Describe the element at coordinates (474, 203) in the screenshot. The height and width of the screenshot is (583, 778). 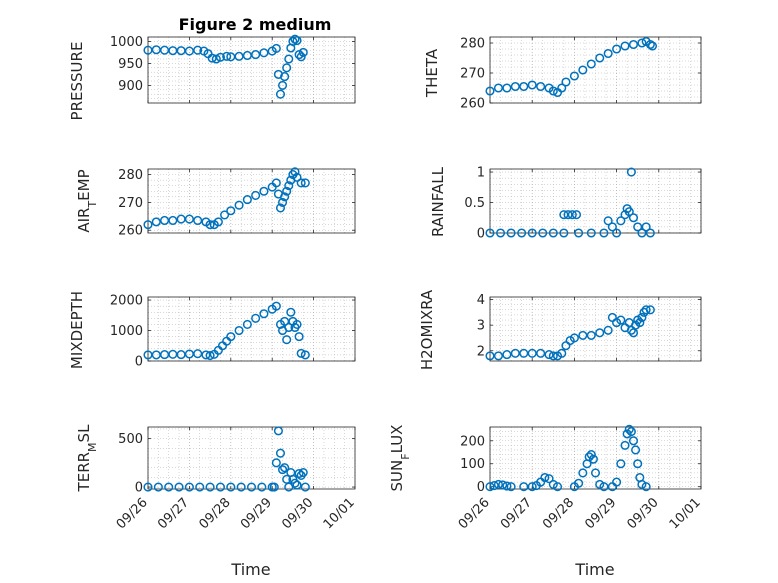
I see `rainfall-ytick-label: 0.5` at that location.